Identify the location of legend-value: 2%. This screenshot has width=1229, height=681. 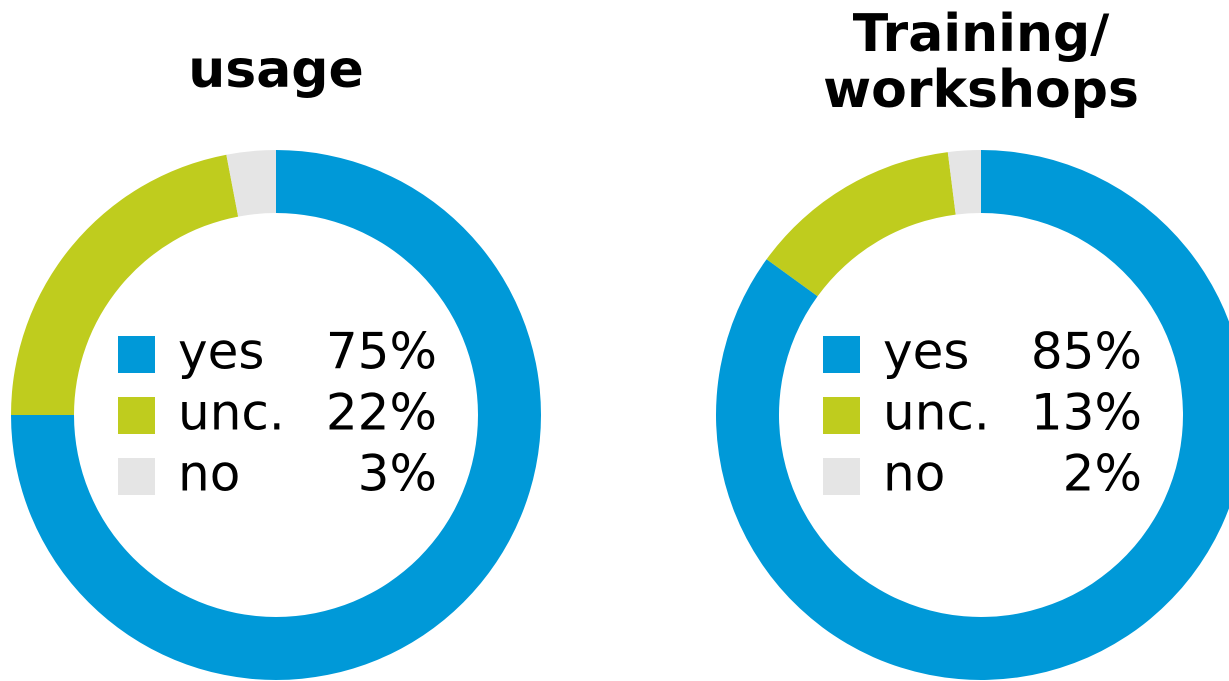
(1102, 474).